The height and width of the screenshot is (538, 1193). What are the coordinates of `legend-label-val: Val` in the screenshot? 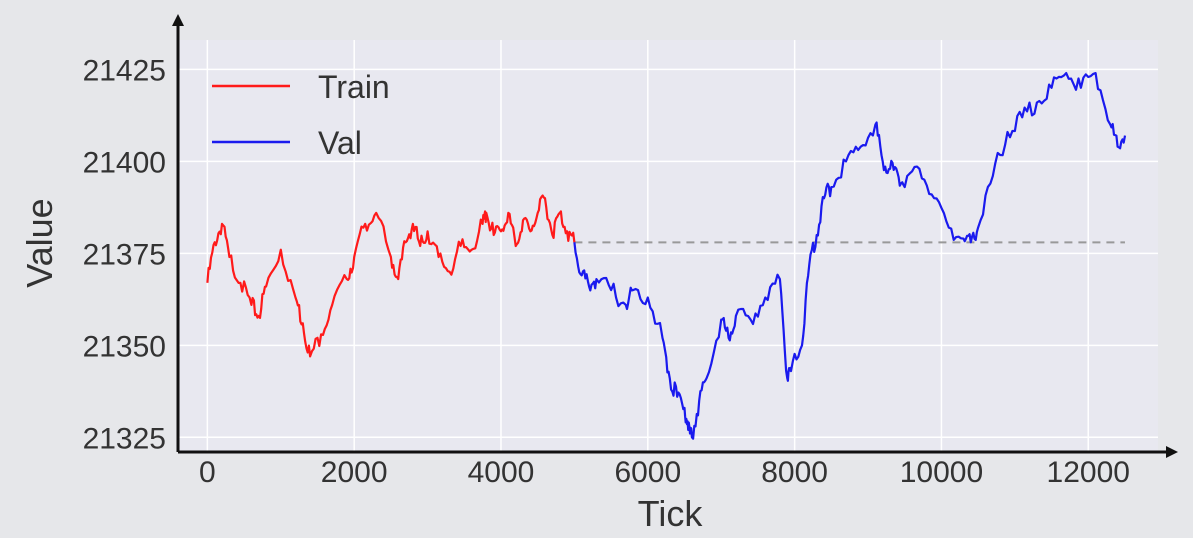 It's located at (340, 143).